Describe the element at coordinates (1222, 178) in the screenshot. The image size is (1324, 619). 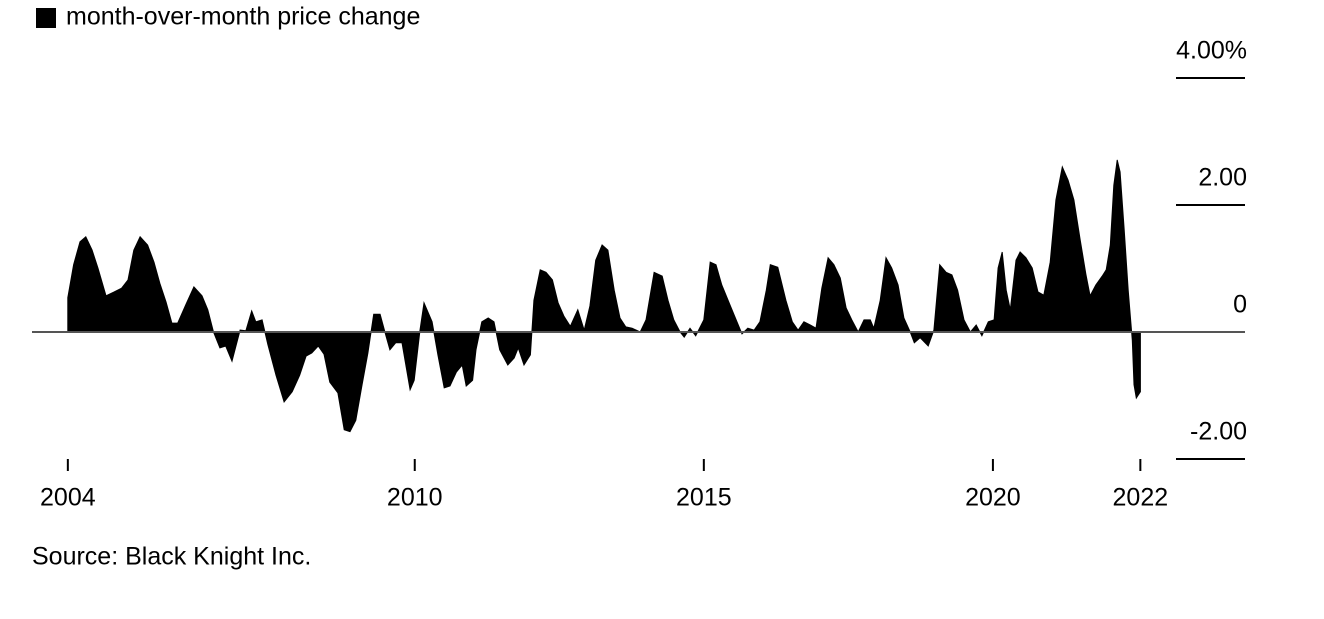
I see `y-tick-label: 2.00` at that location.